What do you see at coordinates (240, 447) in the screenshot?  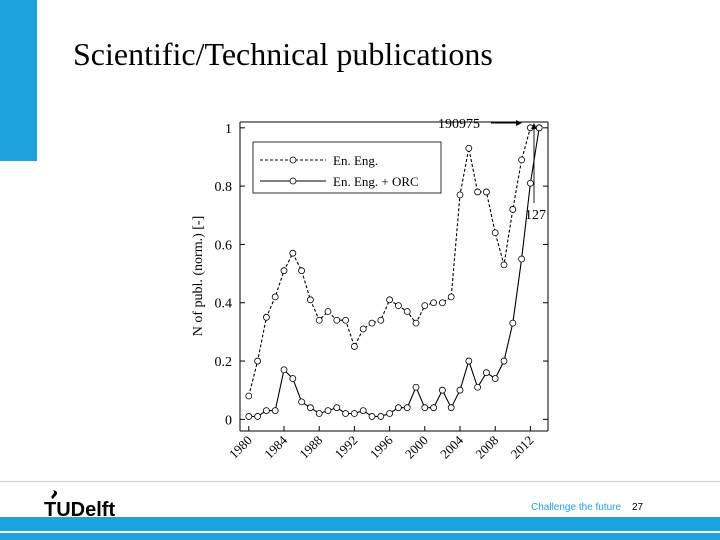 I see `x-tick-label: 1980` at bounding box center [240, 447].